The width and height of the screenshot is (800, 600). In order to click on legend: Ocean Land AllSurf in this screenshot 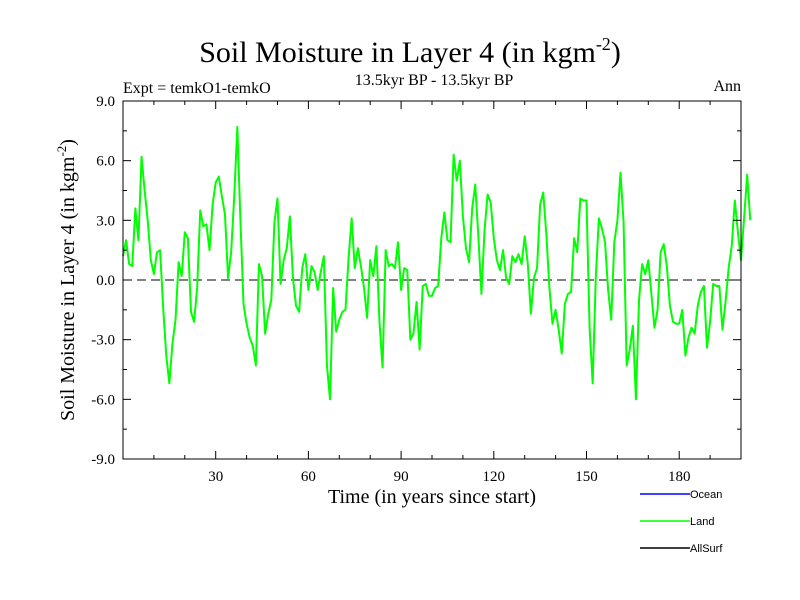, I will do `click(681, 522)`.